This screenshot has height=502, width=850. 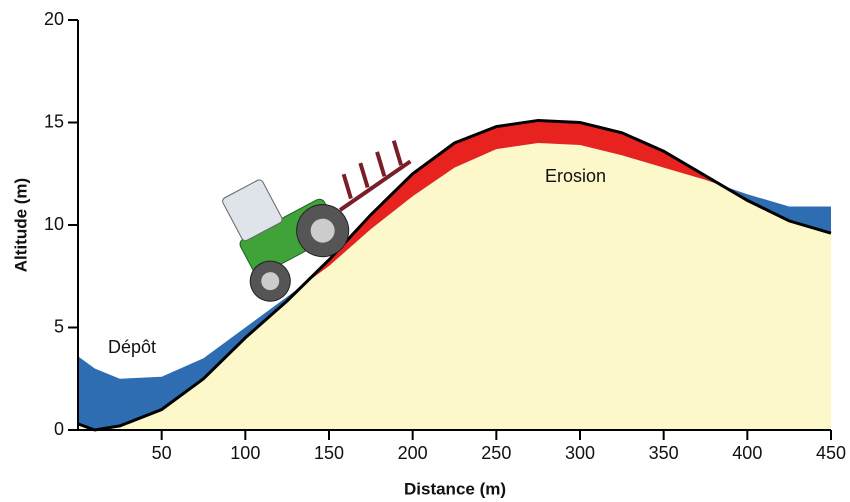 What do you see at coordinates (59, 429) in the screenshot?
I see `y-tick-label: 0` at bounding box center [59, 429].